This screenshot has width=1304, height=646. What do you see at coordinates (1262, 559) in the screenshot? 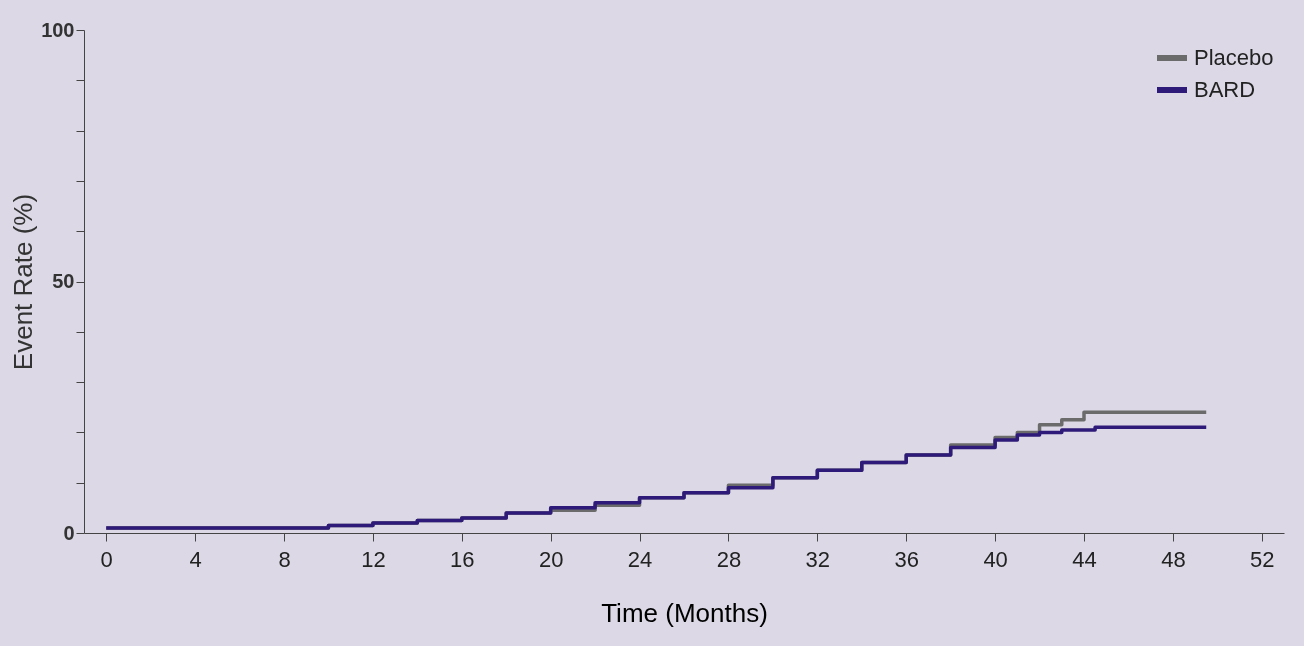
I see `x-tick-label: 52` at bounding box center [1262, 559].